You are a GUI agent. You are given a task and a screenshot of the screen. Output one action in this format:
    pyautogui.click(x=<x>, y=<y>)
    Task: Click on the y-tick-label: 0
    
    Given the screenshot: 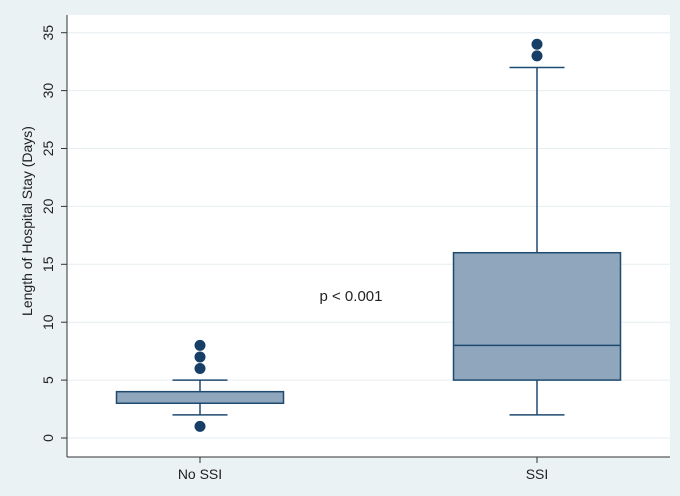 What is the action you would take?
    pyautogui.click(x=48, y=438)
    